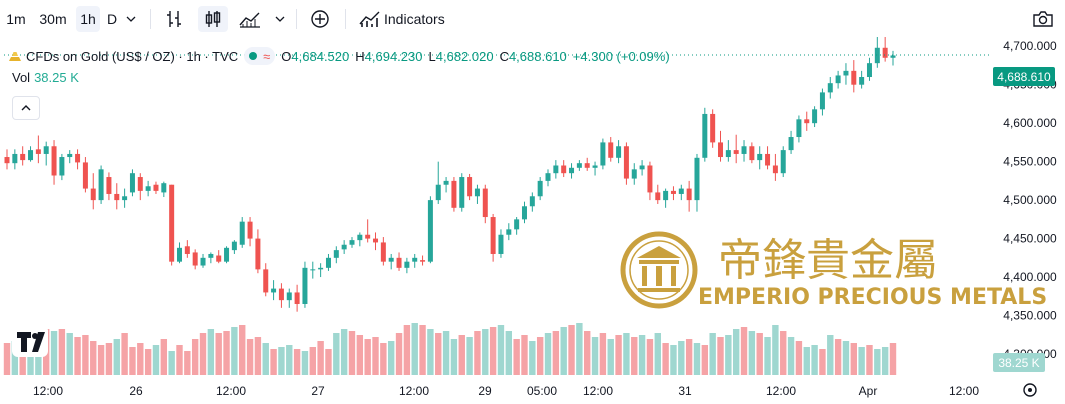 The image size is (1065, 404). Describe the element at coordinates (88, 19) in the screenshot. I see `interval-1h: 1h` at that location.